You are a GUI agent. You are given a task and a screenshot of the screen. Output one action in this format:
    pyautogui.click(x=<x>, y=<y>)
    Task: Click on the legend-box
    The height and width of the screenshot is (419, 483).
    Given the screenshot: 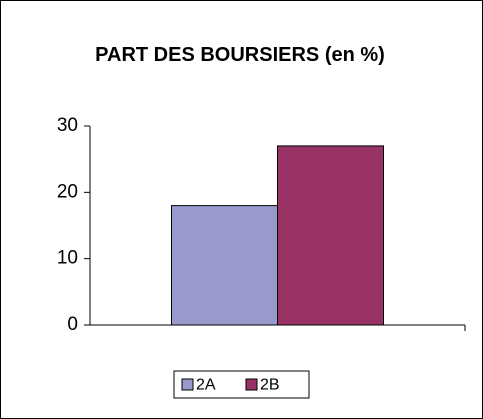 What is the action you would take?
    pyautogui.click(x=241, y=384)
    